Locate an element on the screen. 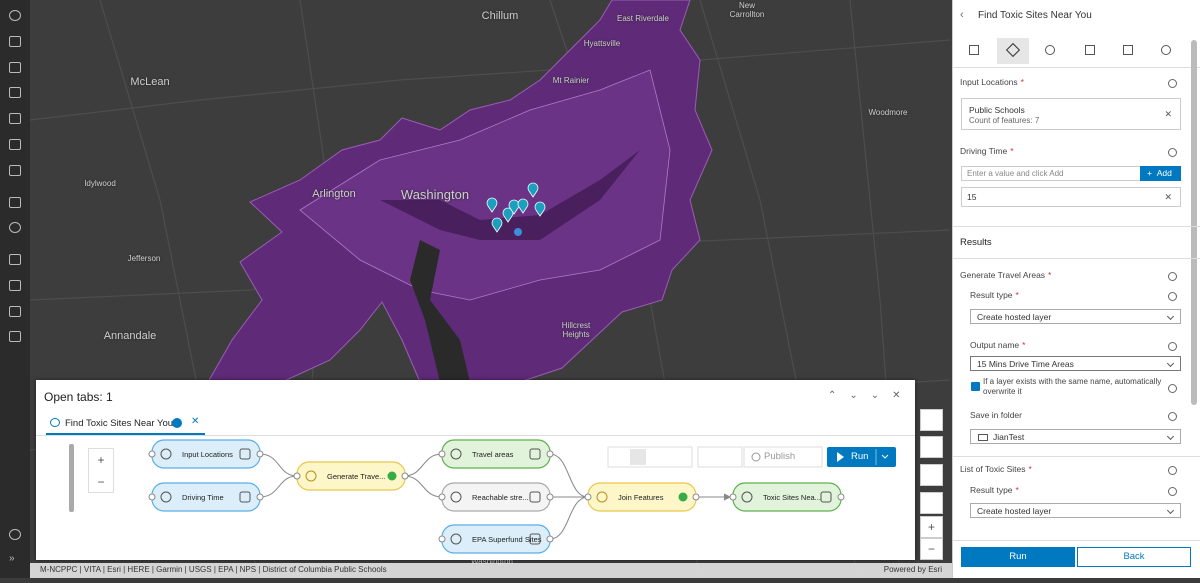  value-input: Enter a value and click Add is located at coordinates (1051, 173).